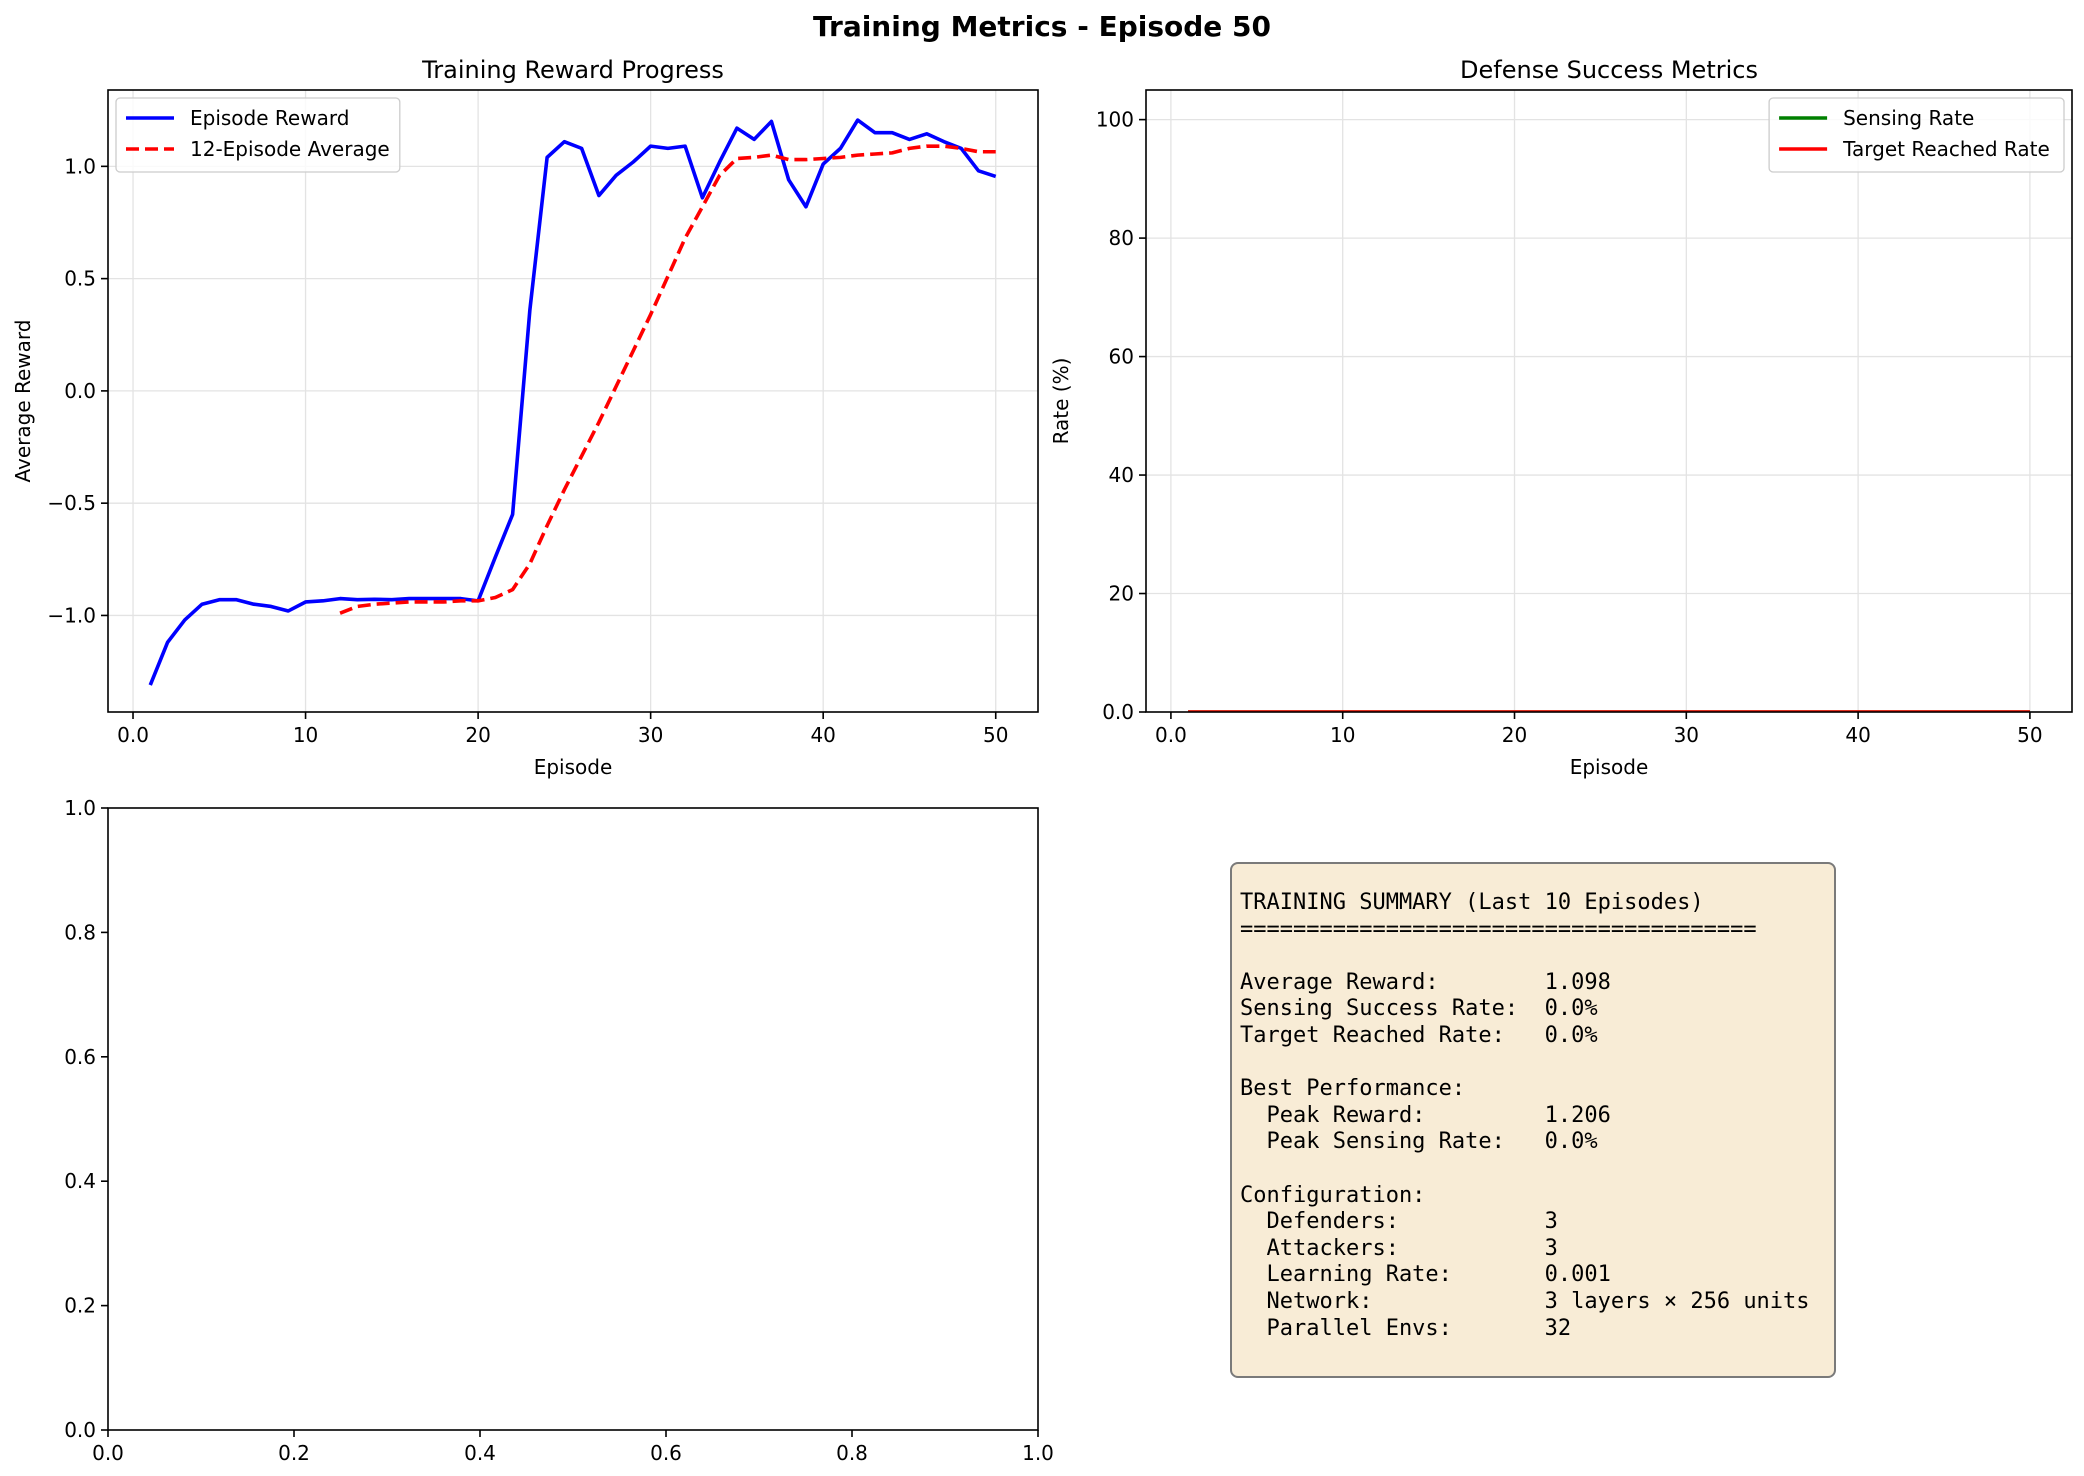 This screenshot has height=1476, width=2084. Describe the element at coordinates (572, 70) in the screenshot. I see `panel-title: Training Reward Progress` at that location.